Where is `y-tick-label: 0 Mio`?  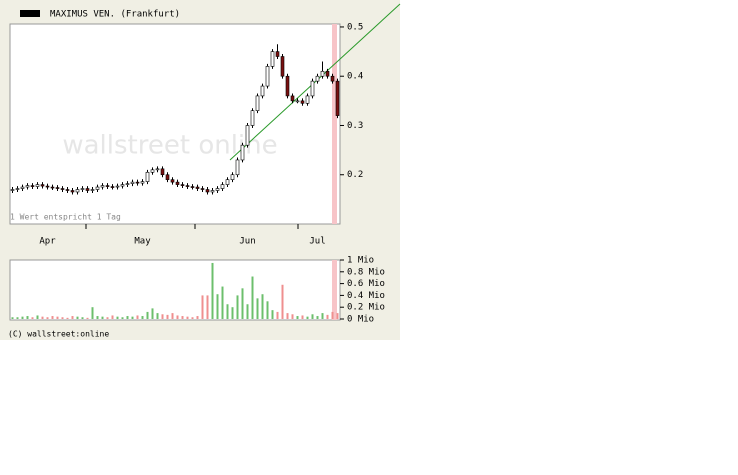 y-tick-label: 0 Mio is located at coordinates (360, 320).